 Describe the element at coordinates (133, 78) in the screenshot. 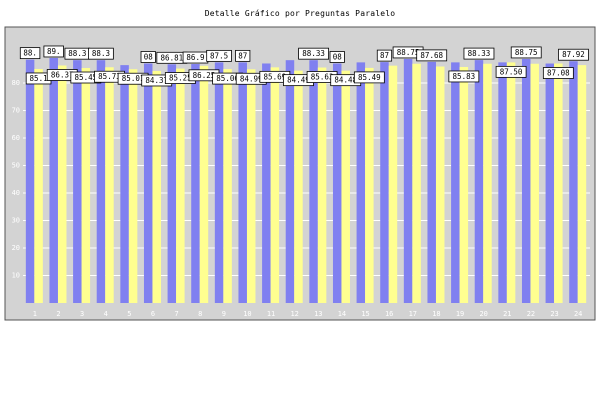

I see `data-label-text: 85.01` at that location.